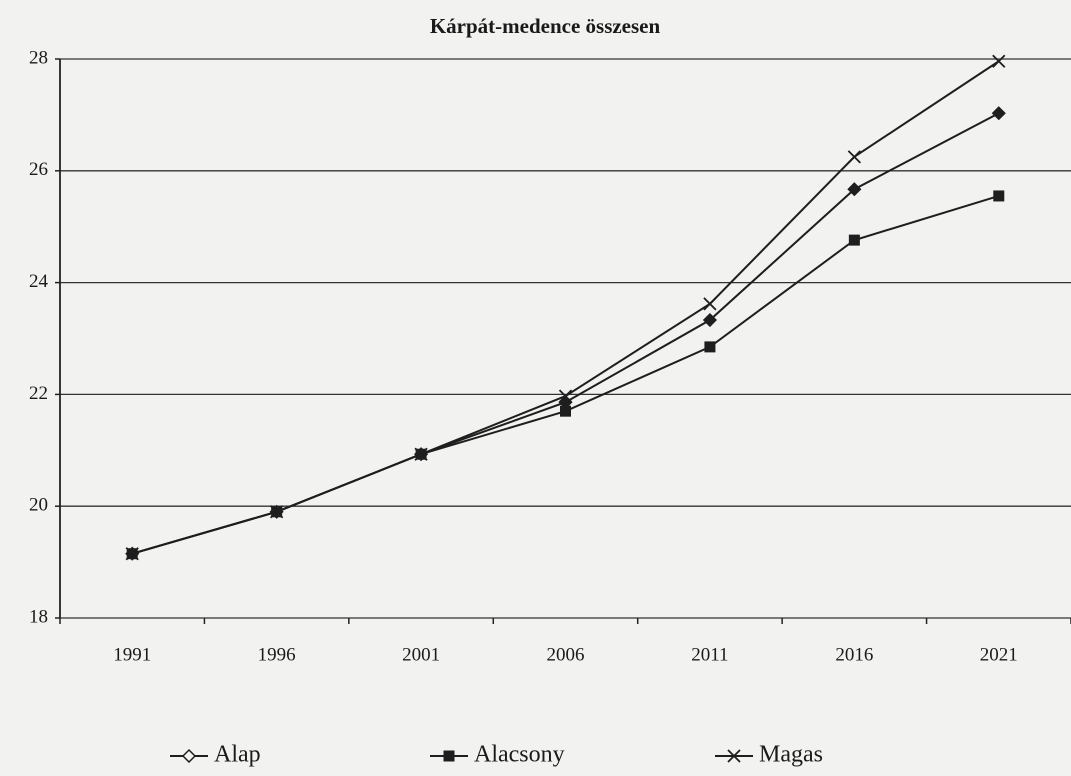  What do you see at coordinates (566, 654) in the screenshot?
I see `x-tick-label: 2006` at bounding box center [566, 654].